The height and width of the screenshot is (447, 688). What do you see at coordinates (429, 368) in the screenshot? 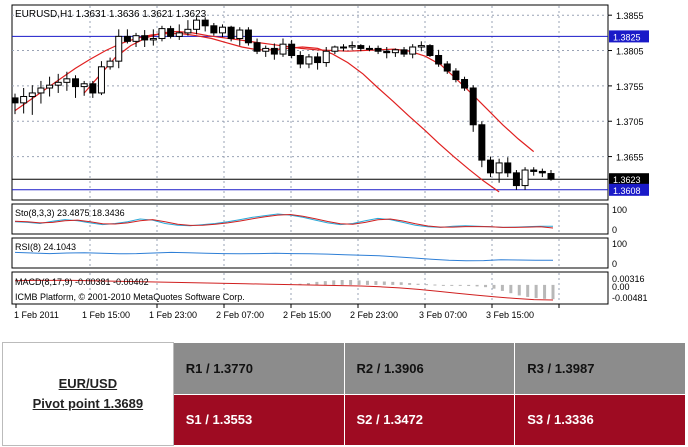
I see `resistance-2: R2 / 1.3906` at bounding box center [429, 368].